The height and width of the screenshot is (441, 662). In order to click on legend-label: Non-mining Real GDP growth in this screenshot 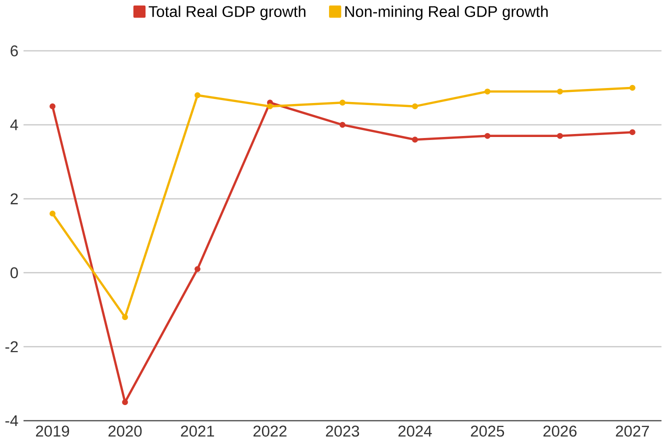, I will do `click(446, 12)`.